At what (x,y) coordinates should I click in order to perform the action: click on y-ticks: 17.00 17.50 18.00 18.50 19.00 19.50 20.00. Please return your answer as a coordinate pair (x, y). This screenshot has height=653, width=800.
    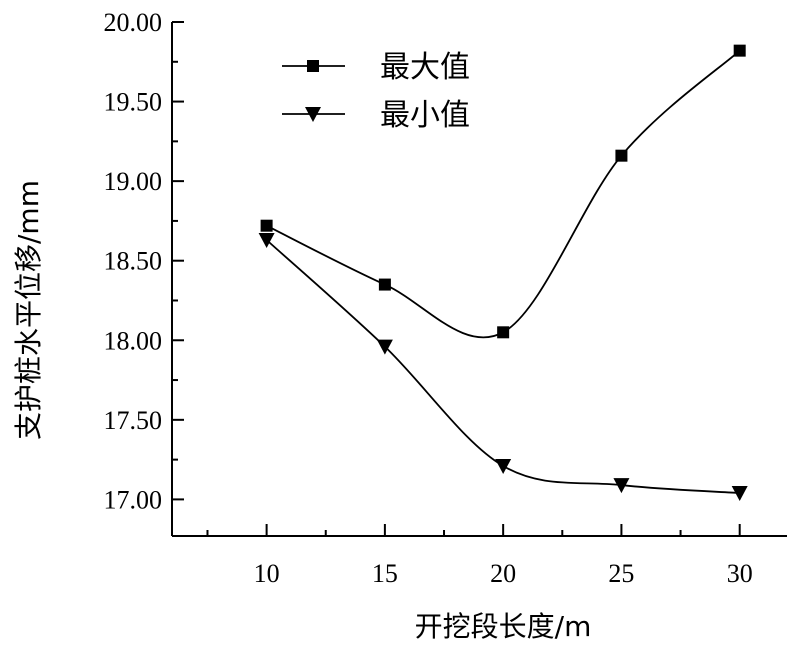
    Looking at the image, I should click on (144, 261).